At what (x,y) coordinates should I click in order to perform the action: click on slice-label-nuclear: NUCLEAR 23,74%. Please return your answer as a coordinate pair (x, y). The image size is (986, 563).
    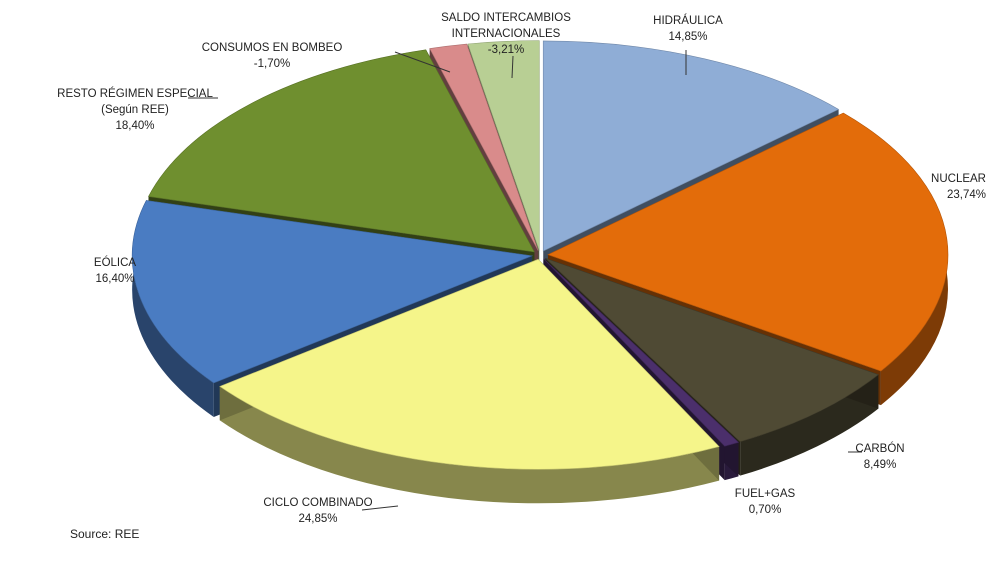
    Looking at the image, I should click on (958, 187).